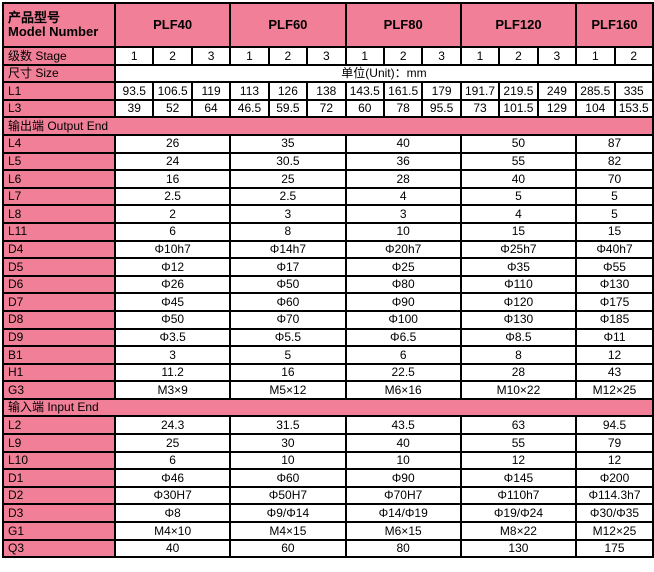 This screenshot has width=654, height=572. Describe the element at coordinates (326, 91) in the screenshot. I see `dim-value: 138` at that location.